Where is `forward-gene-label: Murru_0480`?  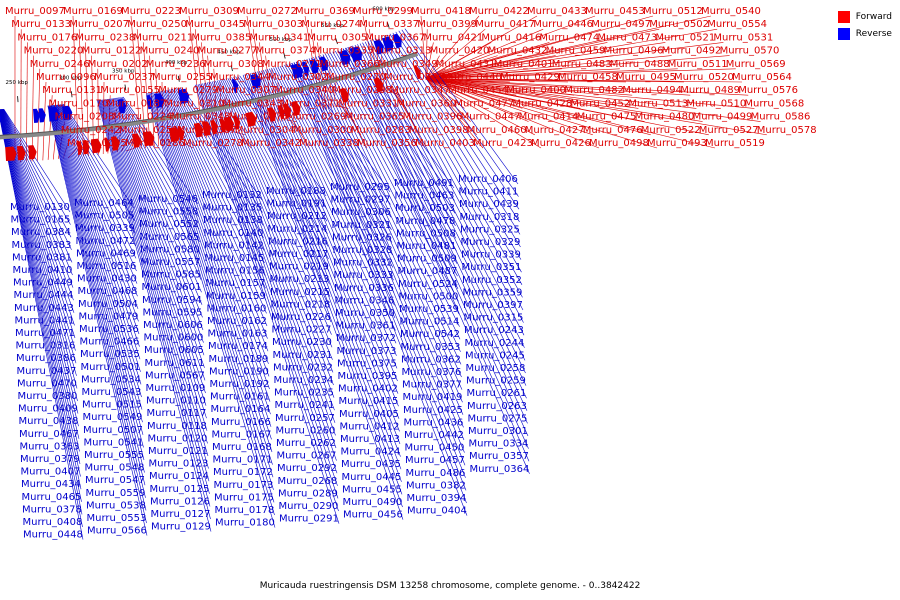 forward-gene-label: Murru_0480 is located at coordinates (665, 117).